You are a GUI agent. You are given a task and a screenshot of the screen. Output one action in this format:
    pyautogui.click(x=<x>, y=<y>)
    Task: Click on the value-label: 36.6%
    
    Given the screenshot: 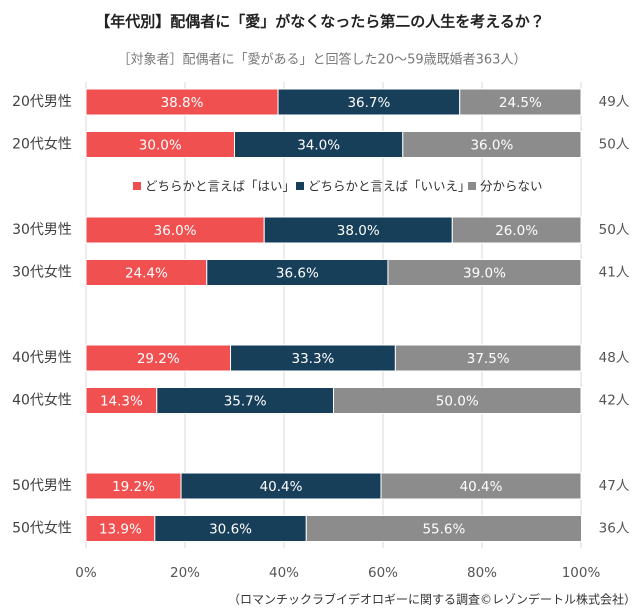 What is the action you would take?
    pyautogui.click(x=297, y=274)
    